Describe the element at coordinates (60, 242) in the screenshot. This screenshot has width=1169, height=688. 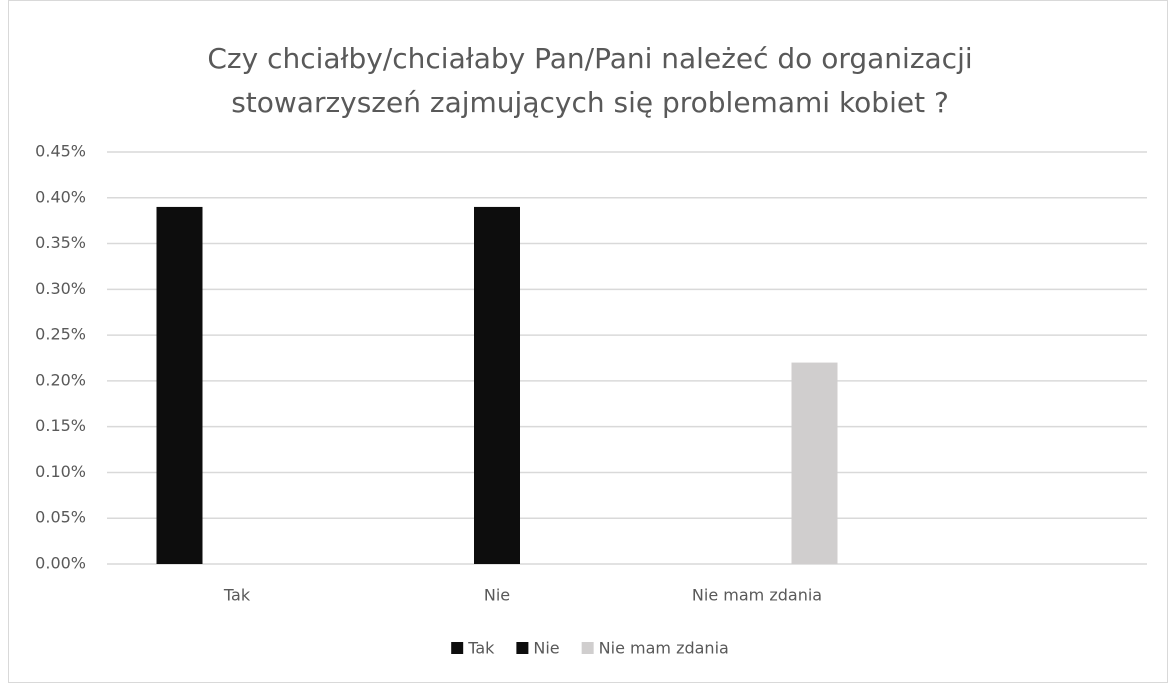
I see `y-tick-label: 0.35%` at that location.